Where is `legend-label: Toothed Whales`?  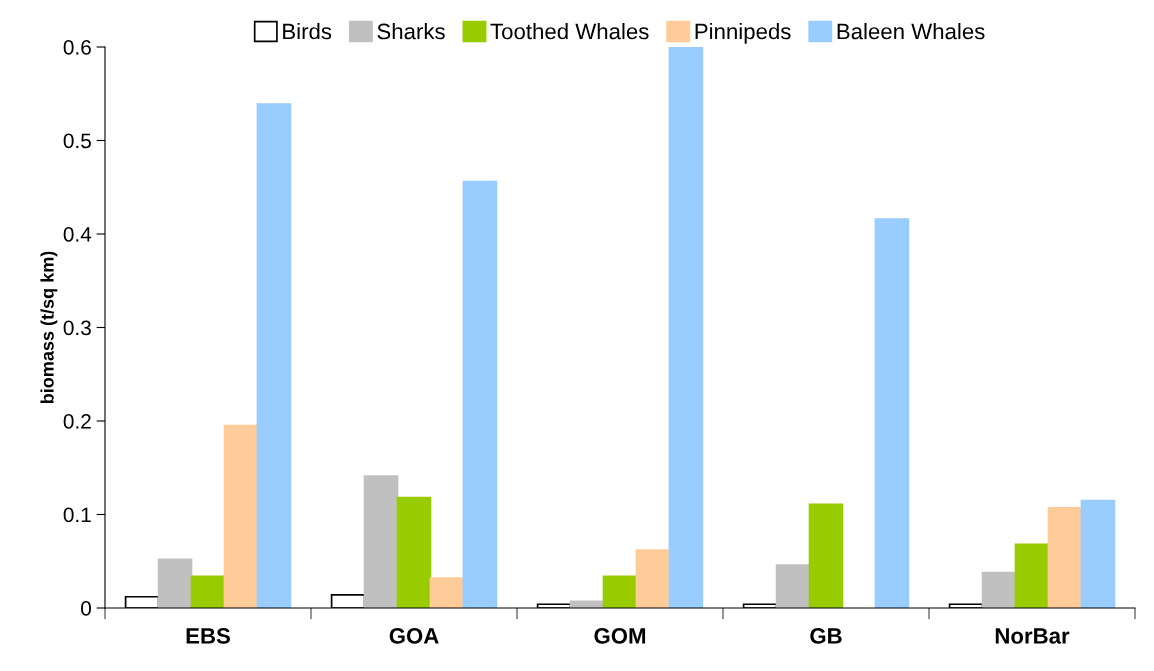 legend-label: Toothed Whales is located at coordinates (569, 31).